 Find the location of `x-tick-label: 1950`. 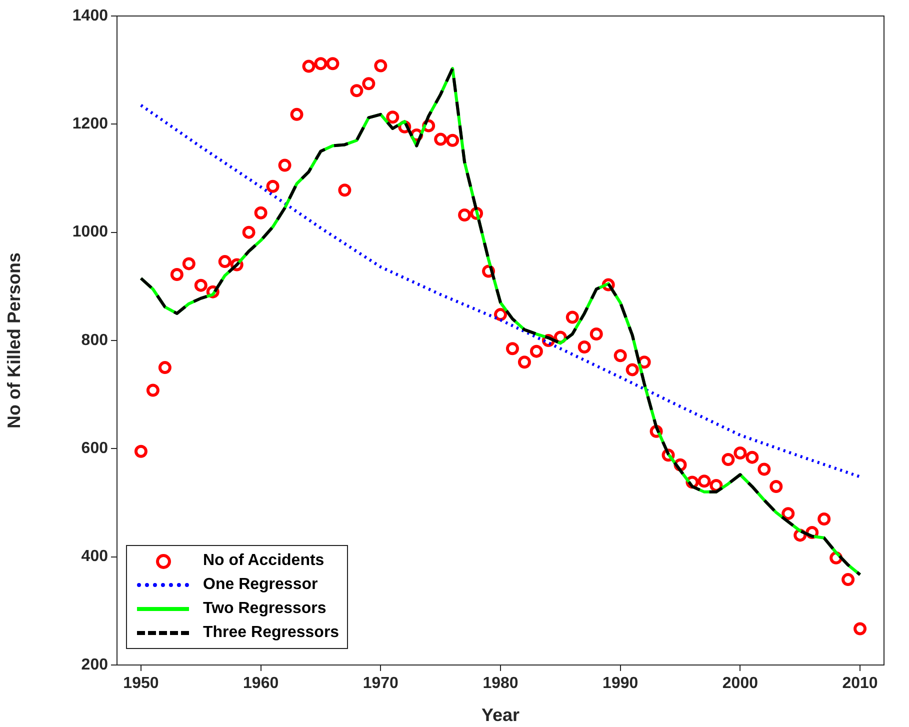

x-tick-label: 1950 is located at coordinates (141, 683).